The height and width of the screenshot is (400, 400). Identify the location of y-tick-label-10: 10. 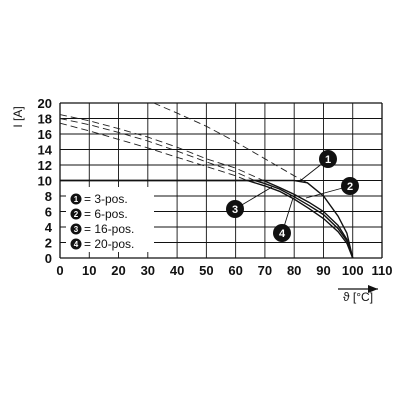
(45, 181).